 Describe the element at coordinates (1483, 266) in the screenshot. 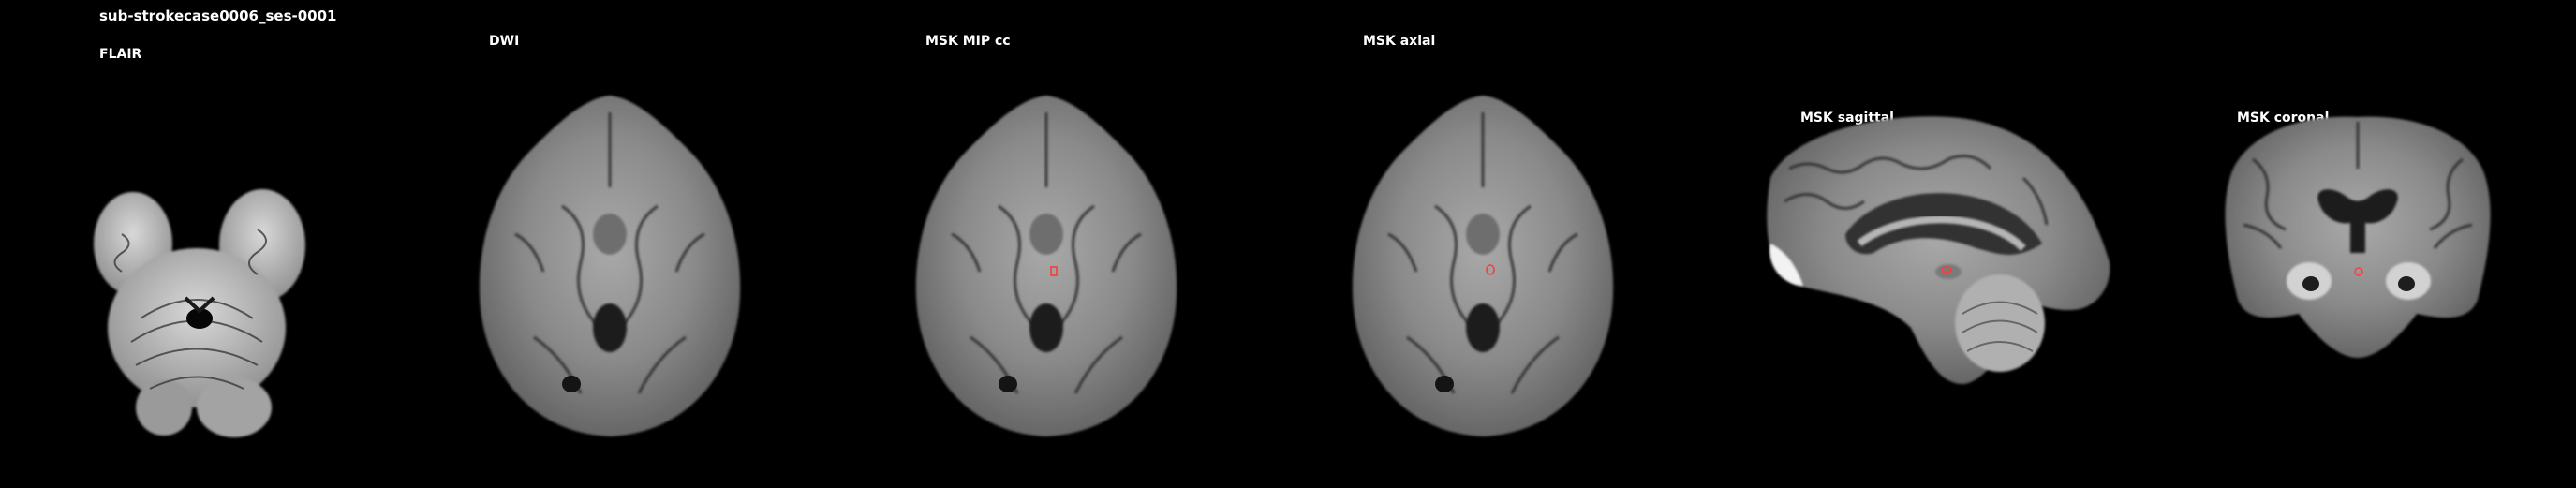

I see `msk-axial-slice-image` at that location.